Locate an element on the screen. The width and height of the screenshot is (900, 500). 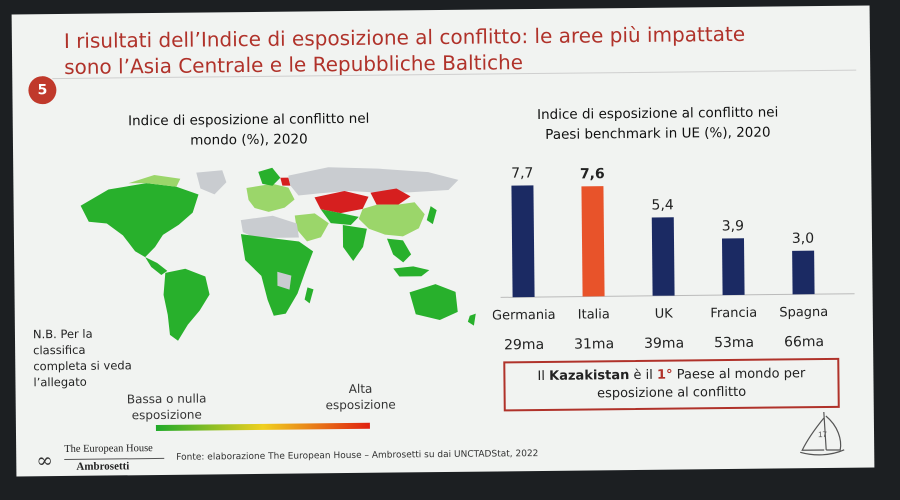
category-label-germania: Germania is located at coordinates (524, 316).